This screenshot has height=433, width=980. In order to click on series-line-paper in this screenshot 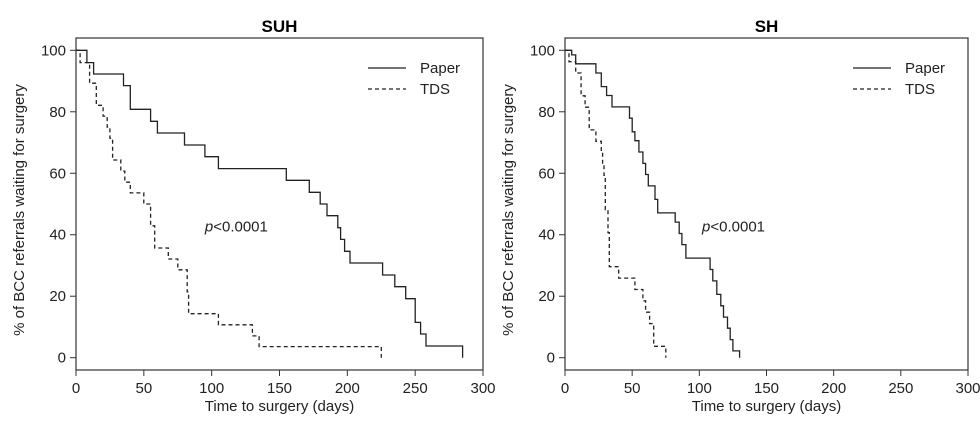, I will do `click(653, 203)`.